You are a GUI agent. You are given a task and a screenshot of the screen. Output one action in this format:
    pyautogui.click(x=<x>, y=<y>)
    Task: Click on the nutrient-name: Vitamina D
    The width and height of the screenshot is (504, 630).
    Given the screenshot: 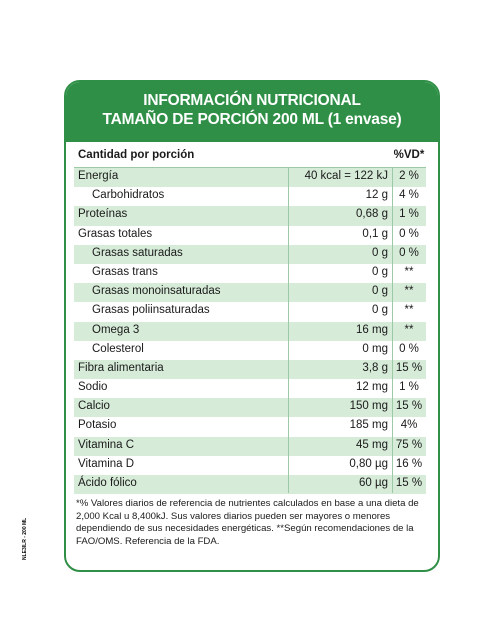 What is the action you would take?
    pyautogui.click(x=106, y=463)
    